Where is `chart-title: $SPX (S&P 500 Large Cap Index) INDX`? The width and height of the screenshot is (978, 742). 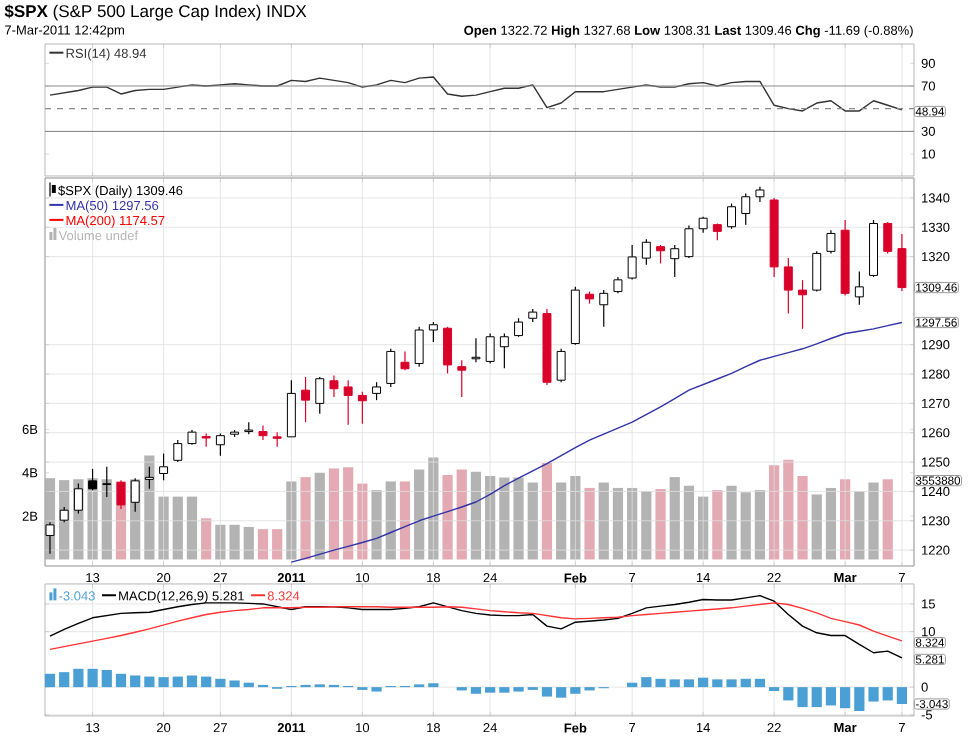
chart-title: $SPX (S&P 500 Large Cap Index) INDX is located at coordinates (155, 12).